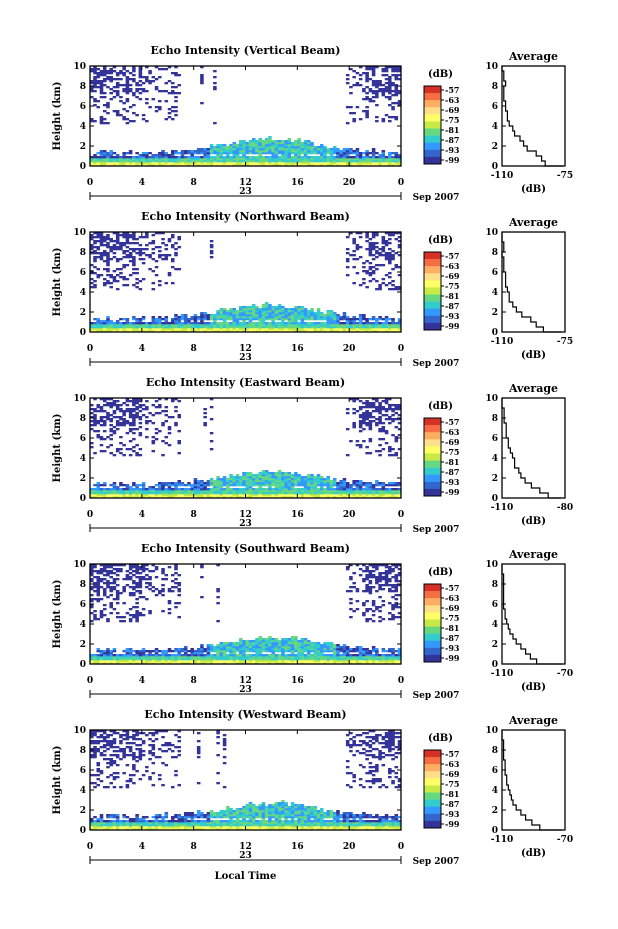 Image resolution: width=618 pixels, height=929 pixels. I want to click on x-tick-label: 12, so click(245, 515).